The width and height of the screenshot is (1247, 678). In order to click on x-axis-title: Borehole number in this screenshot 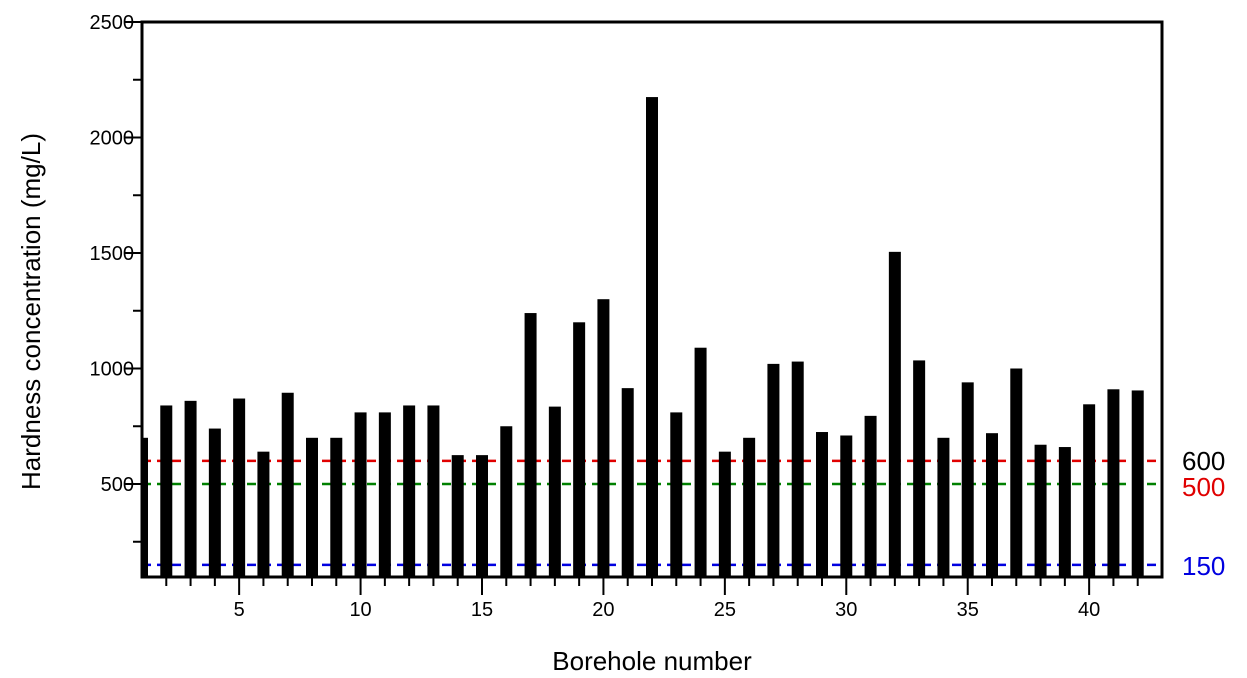, I will do `click(652, 661)`.